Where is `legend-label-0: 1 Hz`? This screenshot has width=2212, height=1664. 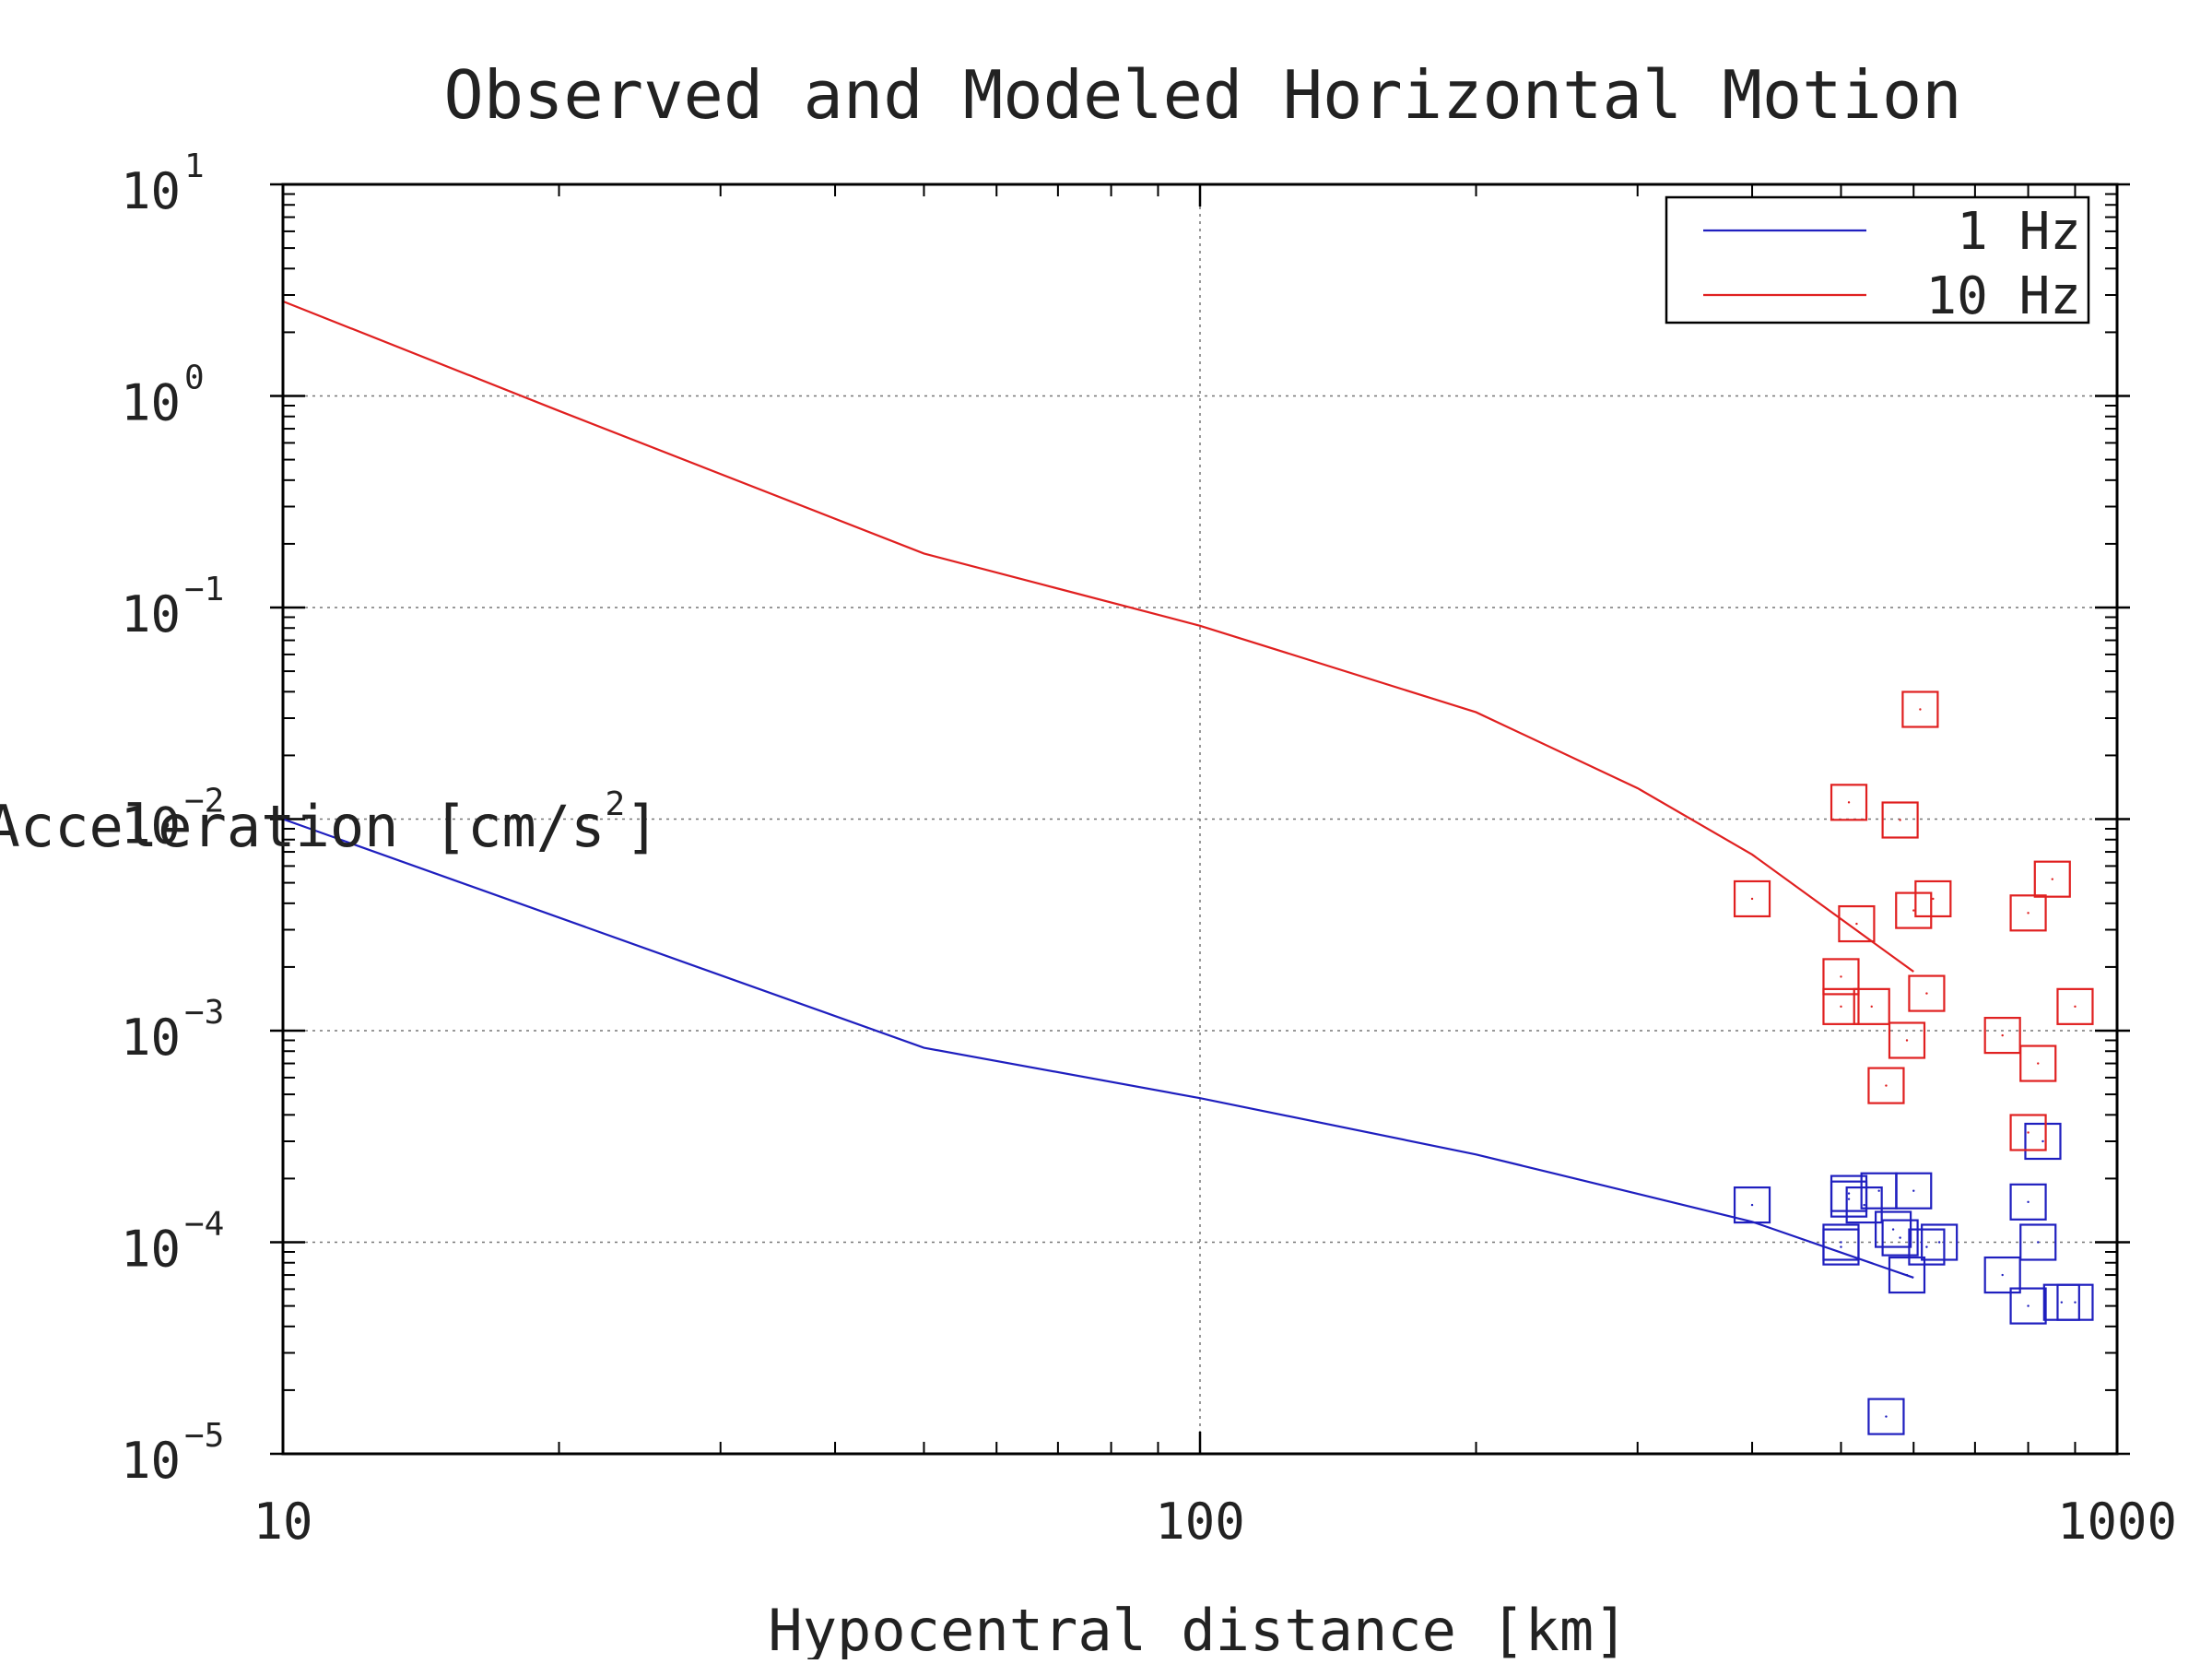 legend-label-0: 1 Hz is located at coordinates (2019, 232).